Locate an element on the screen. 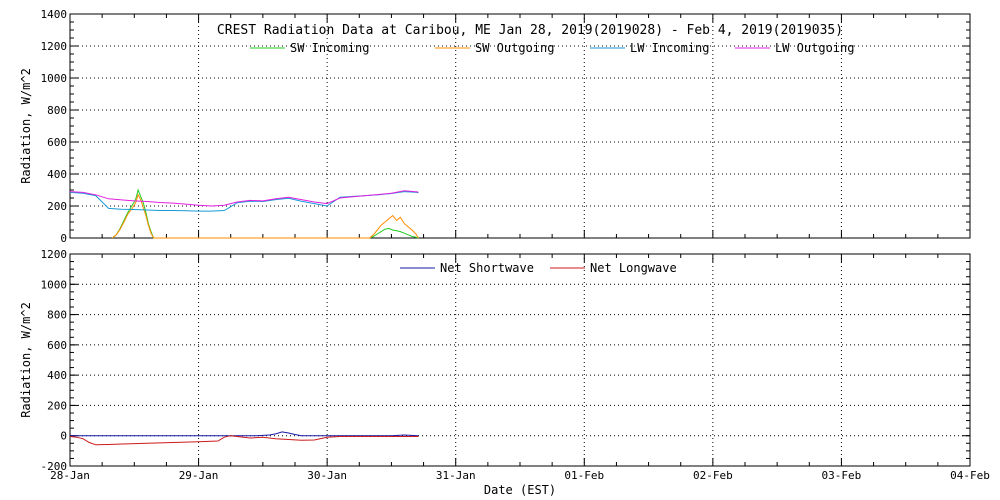 Image resolution: width=1000 pixels, height=500 pixels. legend-label: SW Incoming is located at coordinates (329, 48).